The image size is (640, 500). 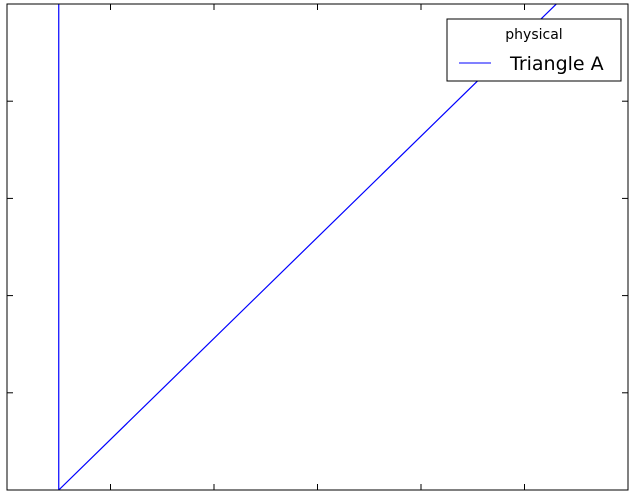 I want to click on legend-title: physical, so click(x=533, y=35).